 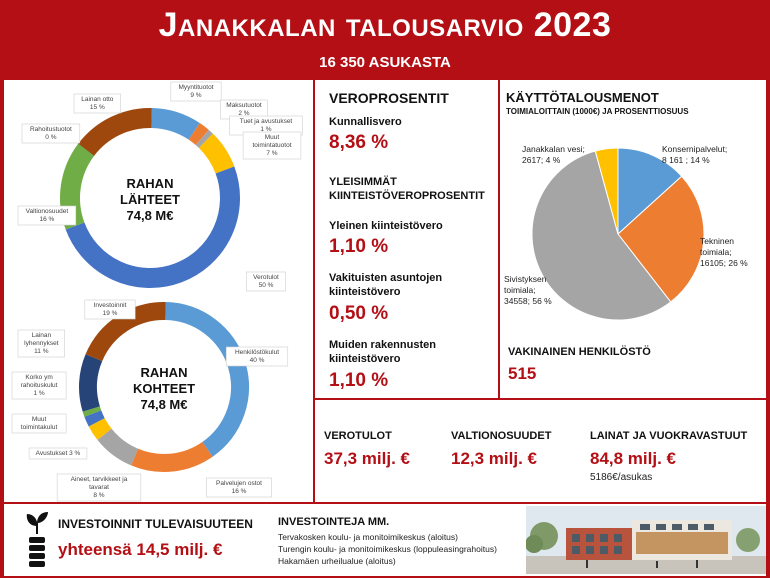 I want to click on tax-income-label: VEROTULOT, so click(x=358, y=436).